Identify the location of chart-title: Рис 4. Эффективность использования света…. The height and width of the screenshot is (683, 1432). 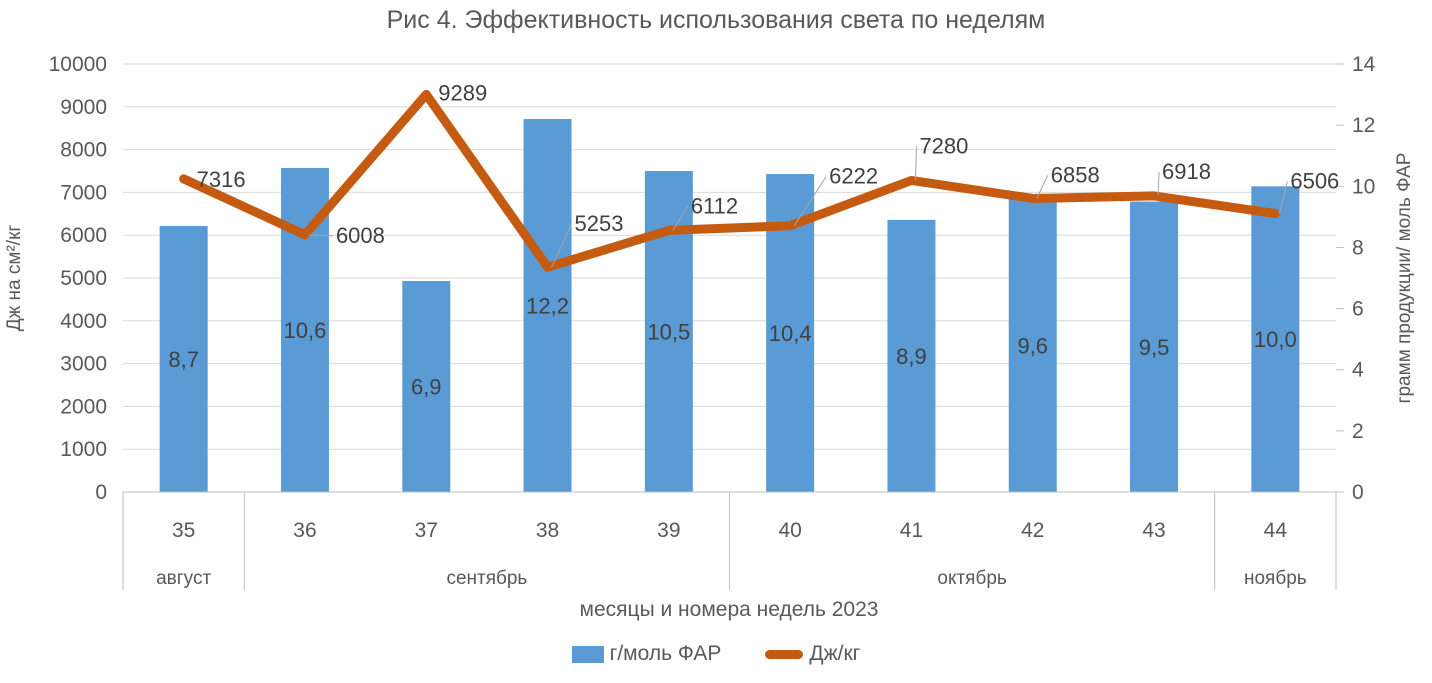
(716, 20).